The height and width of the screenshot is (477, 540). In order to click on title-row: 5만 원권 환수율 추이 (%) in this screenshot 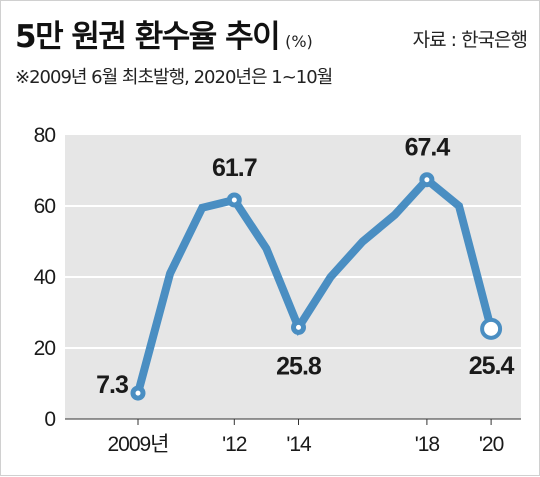, I will do `click(164, 33)`.